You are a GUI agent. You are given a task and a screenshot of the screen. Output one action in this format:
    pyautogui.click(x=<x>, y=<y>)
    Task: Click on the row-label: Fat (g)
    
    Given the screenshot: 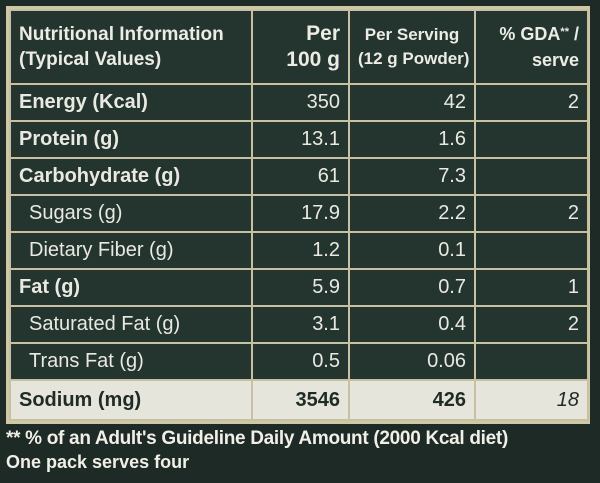 What is the action you would take?
    pyautogui.click(x=131, y=287)
    